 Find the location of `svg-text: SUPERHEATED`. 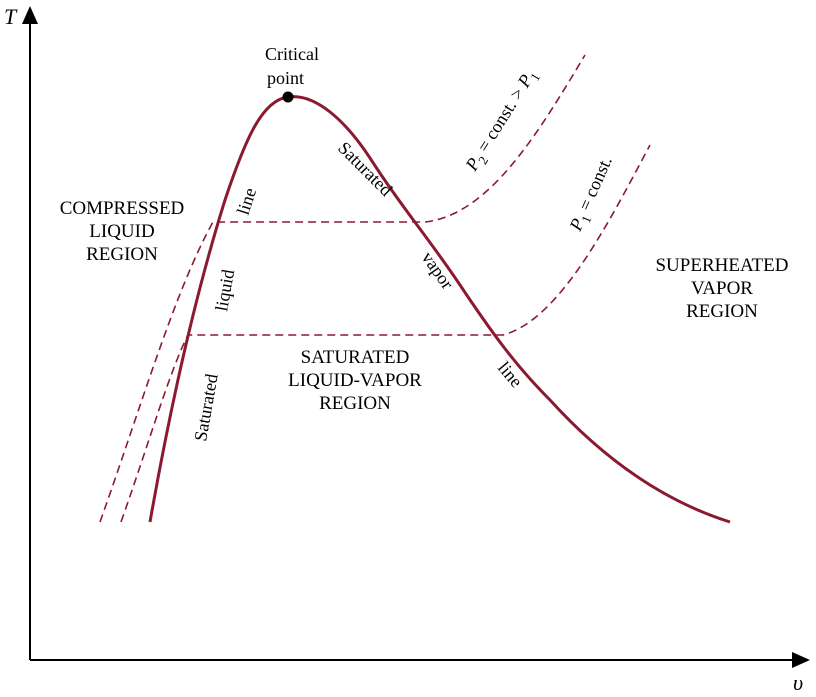

svg-text: SUPERHEATED is located at coordinates (721, 265).